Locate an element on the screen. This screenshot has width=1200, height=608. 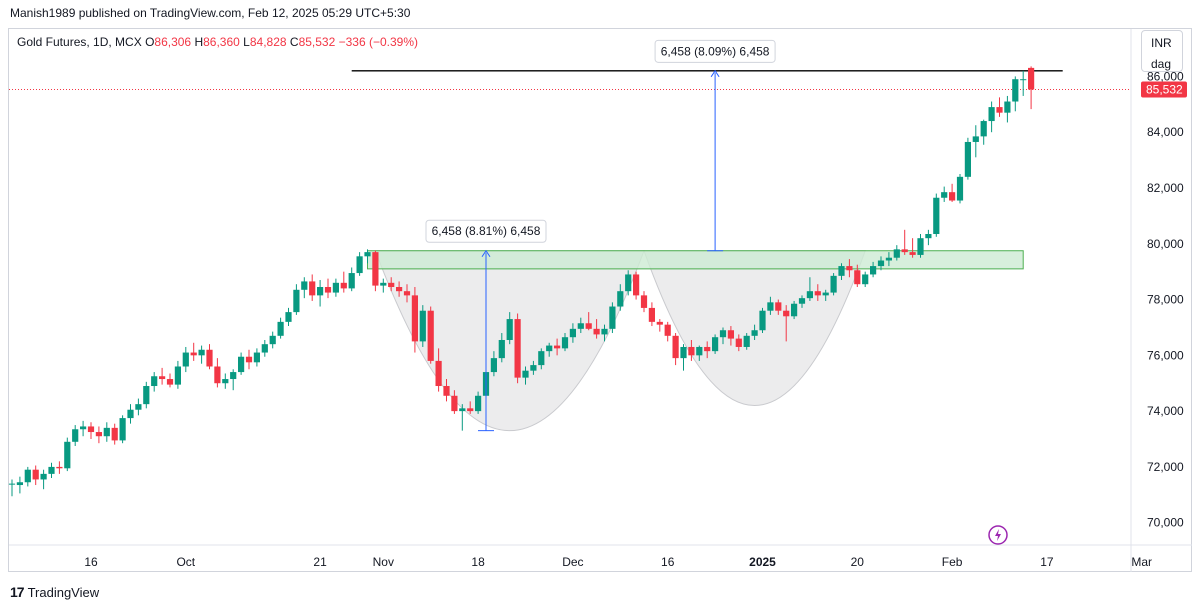
low-value: 84,828 is located at coordinates (268, 42).